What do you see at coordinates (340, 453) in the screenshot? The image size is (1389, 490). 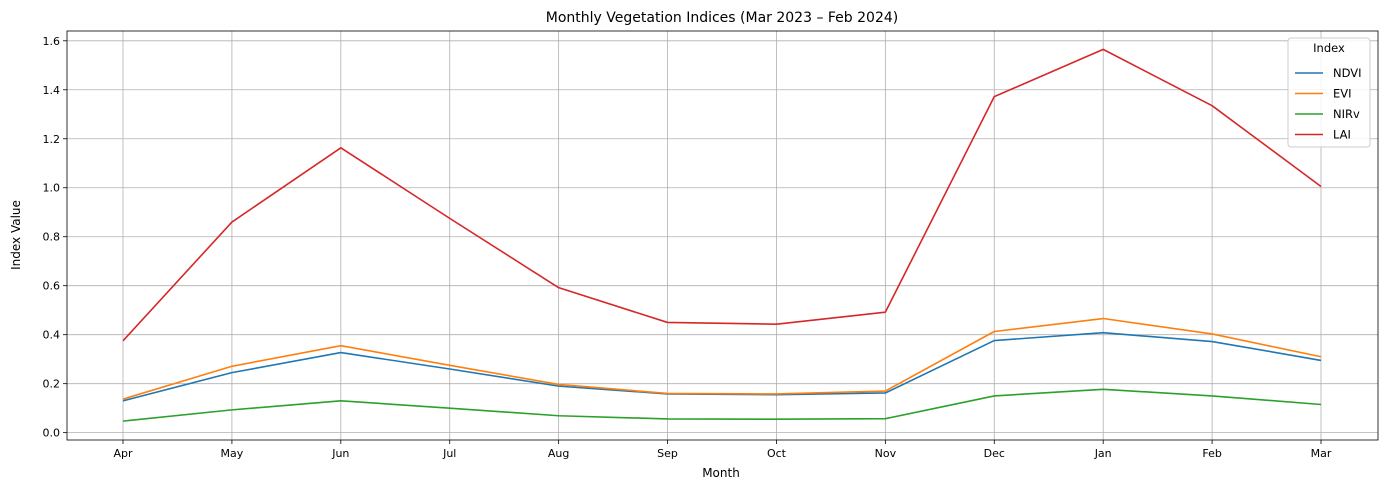 I see `x-tick-label: Jun` at bounding box center [340, 453].